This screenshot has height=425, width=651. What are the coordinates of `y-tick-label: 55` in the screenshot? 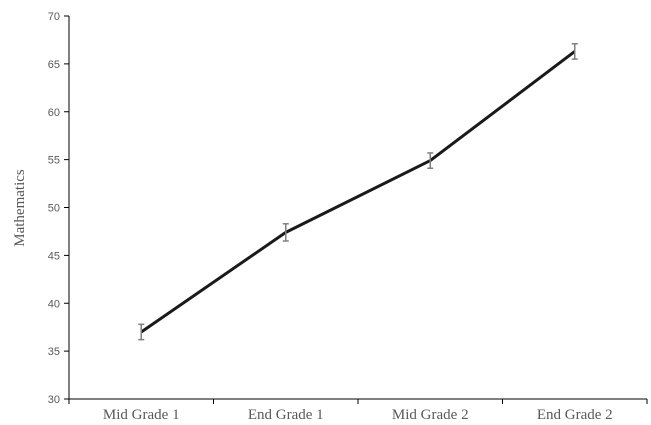 It's located at (54, 161).